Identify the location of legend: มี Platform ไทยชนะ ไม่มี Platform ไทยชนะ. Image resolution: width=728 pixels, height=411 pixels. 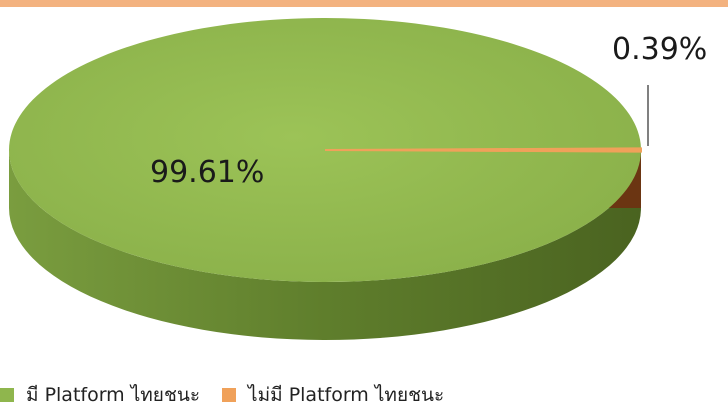
(233, 395).